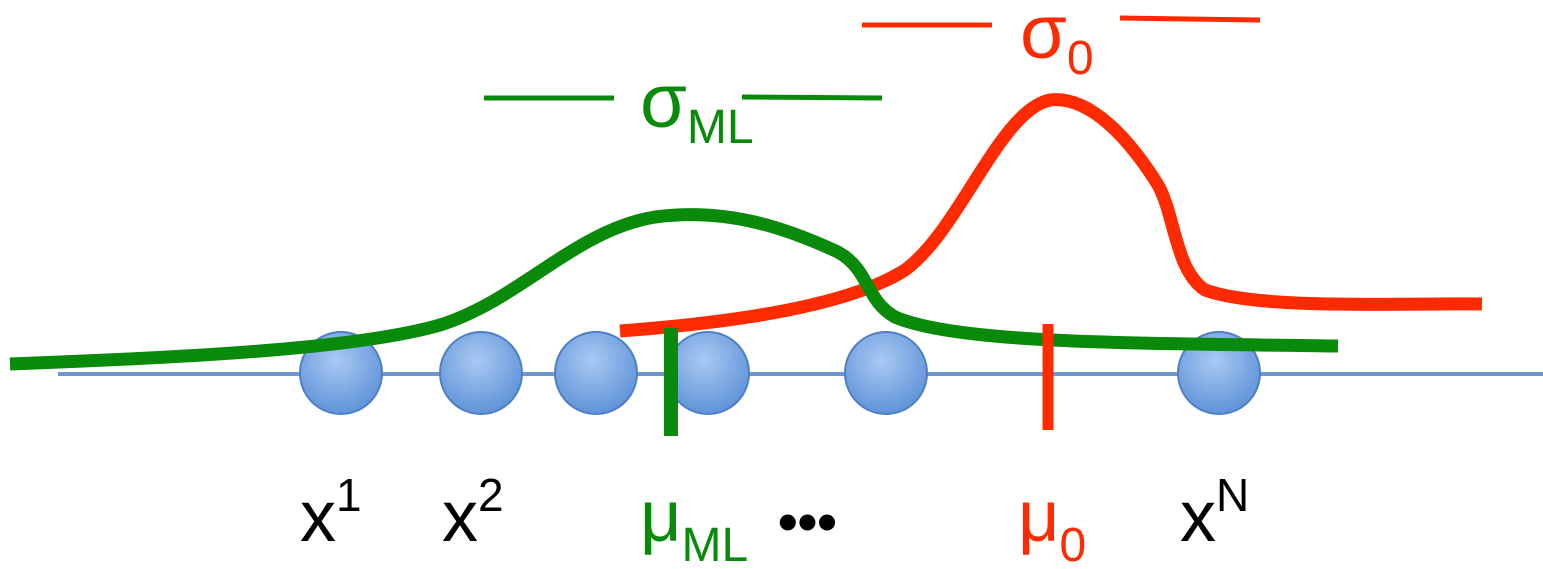  I want to click on sample-point-x5, so click(886, 373).